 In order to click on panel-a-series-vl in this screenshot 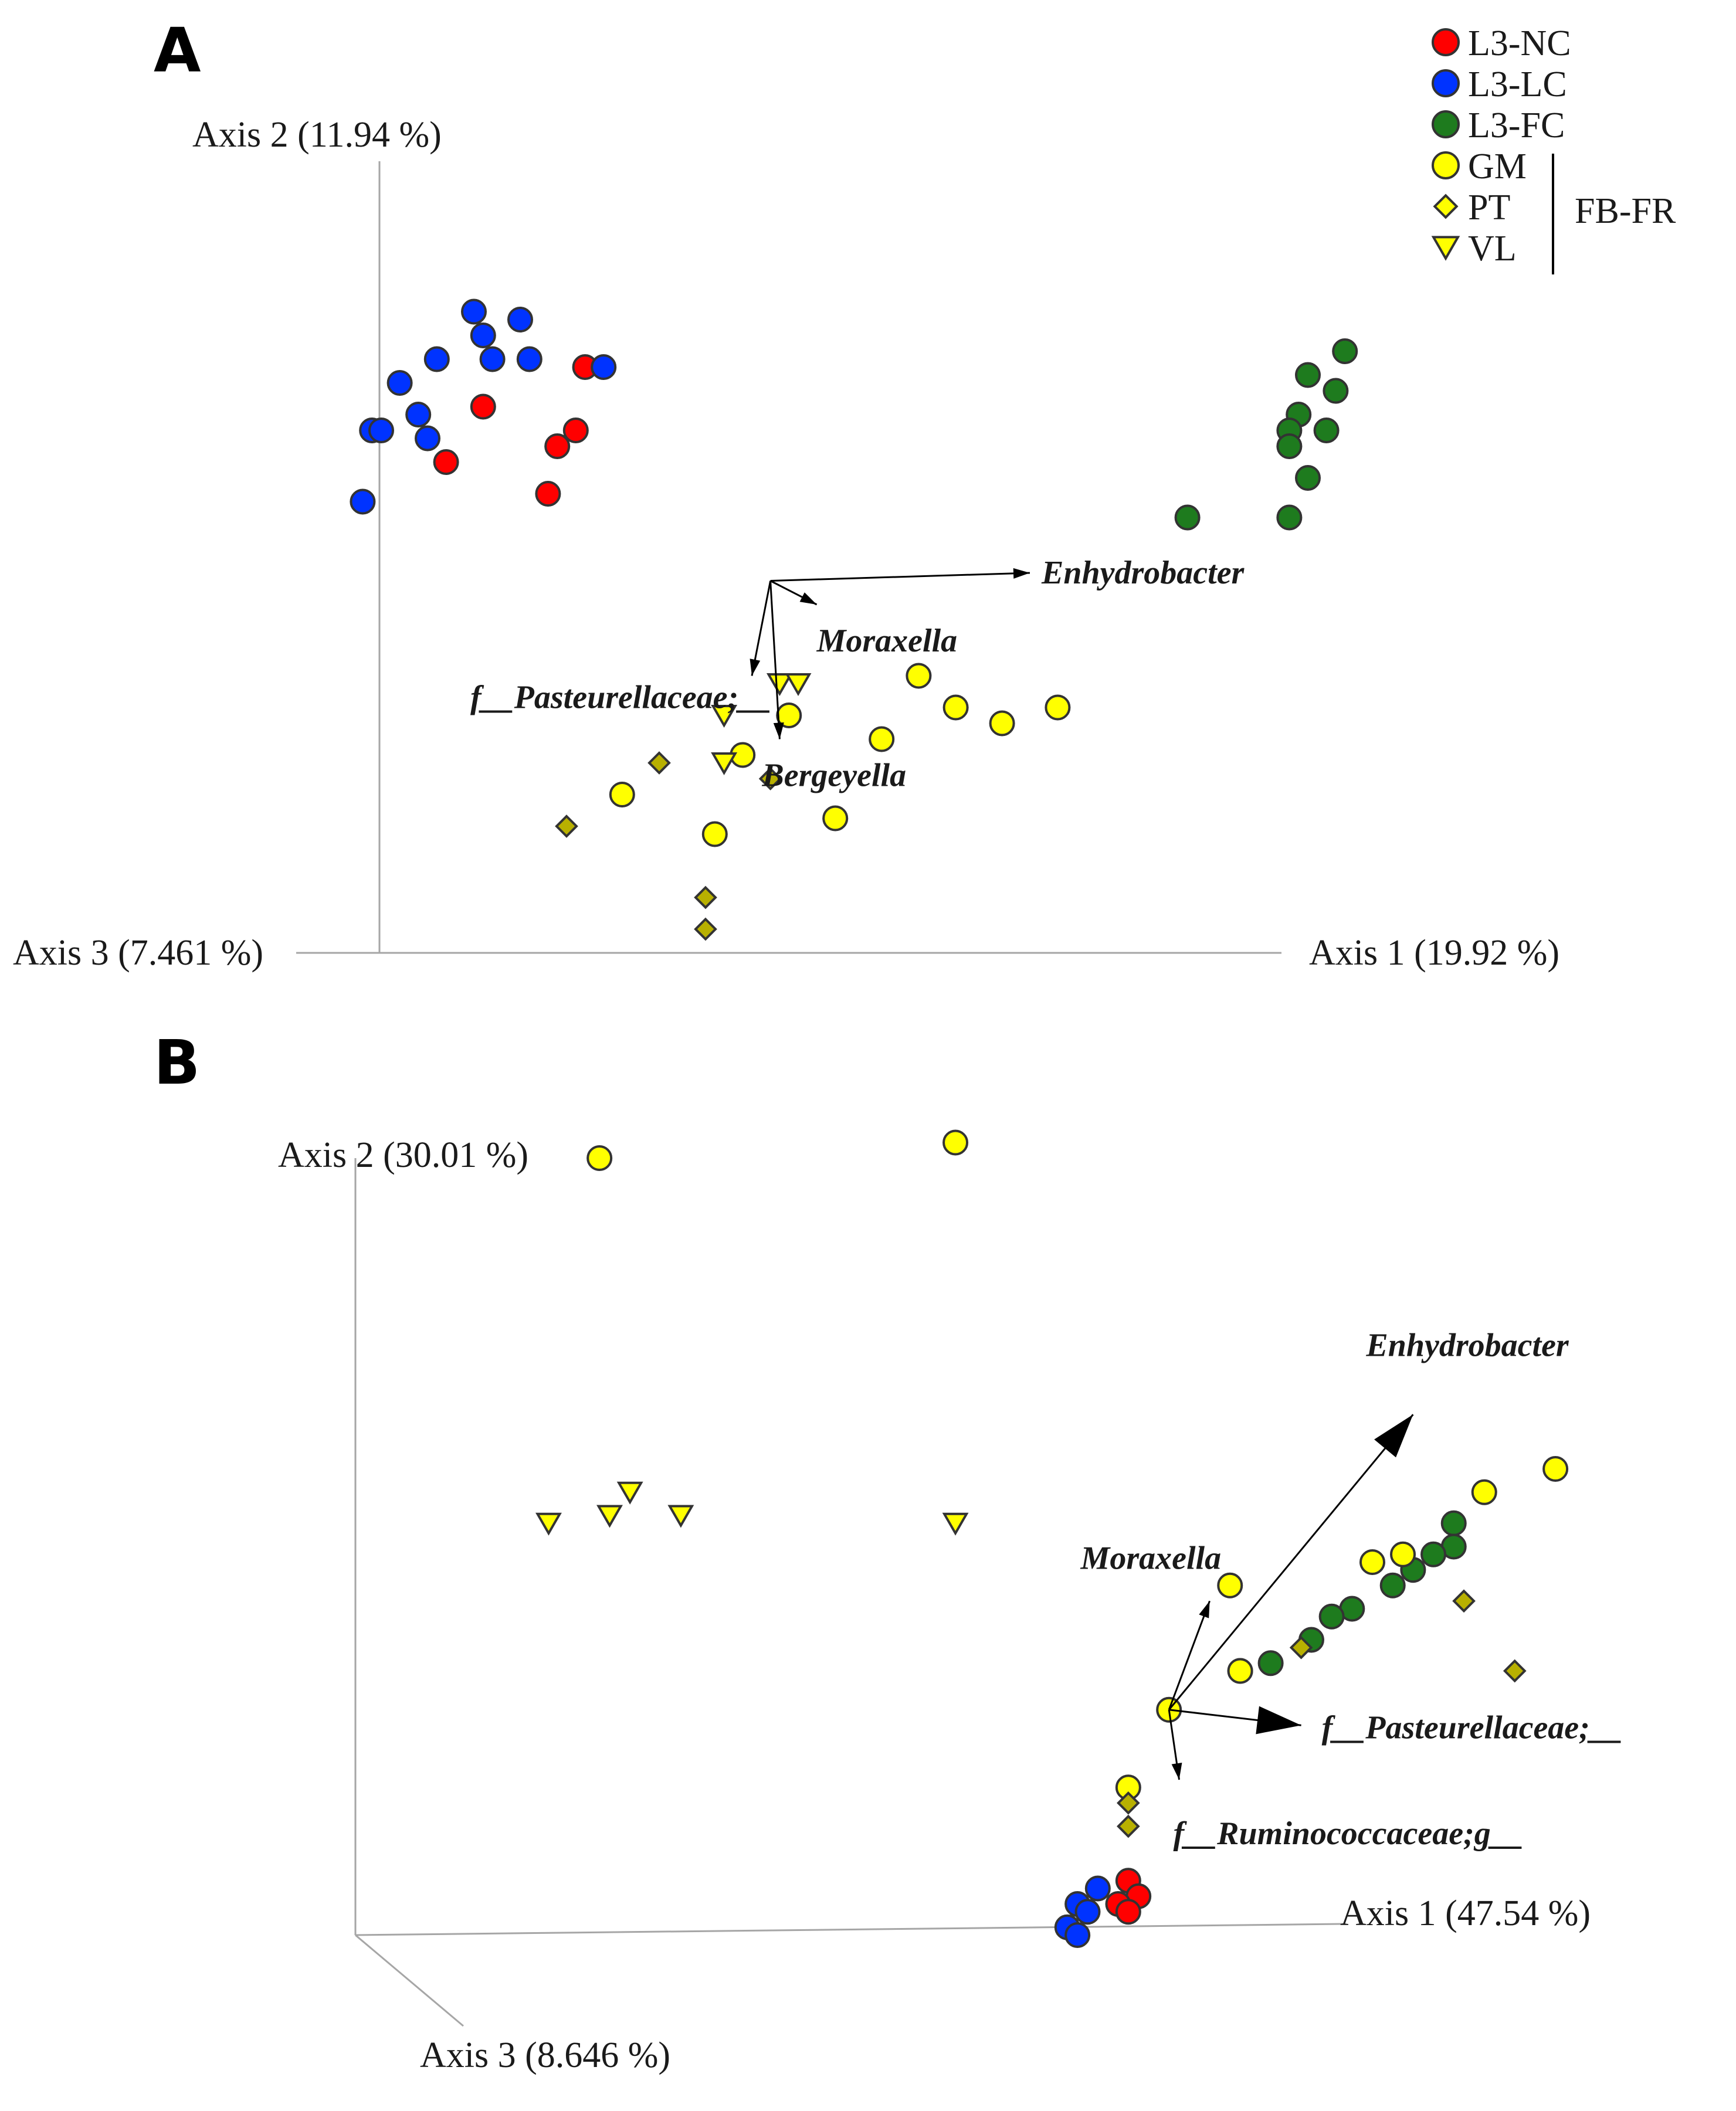, I will do `click(761, 724)`.